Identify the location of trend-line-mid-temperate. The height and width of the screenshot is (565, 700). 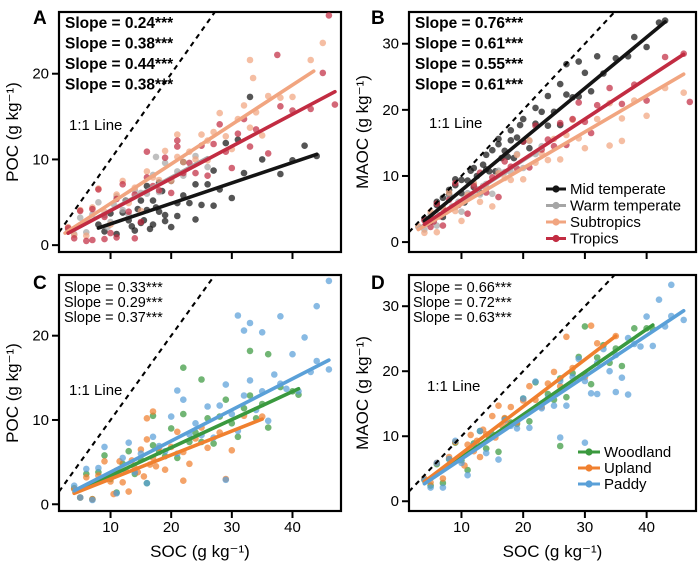
(207, 191).